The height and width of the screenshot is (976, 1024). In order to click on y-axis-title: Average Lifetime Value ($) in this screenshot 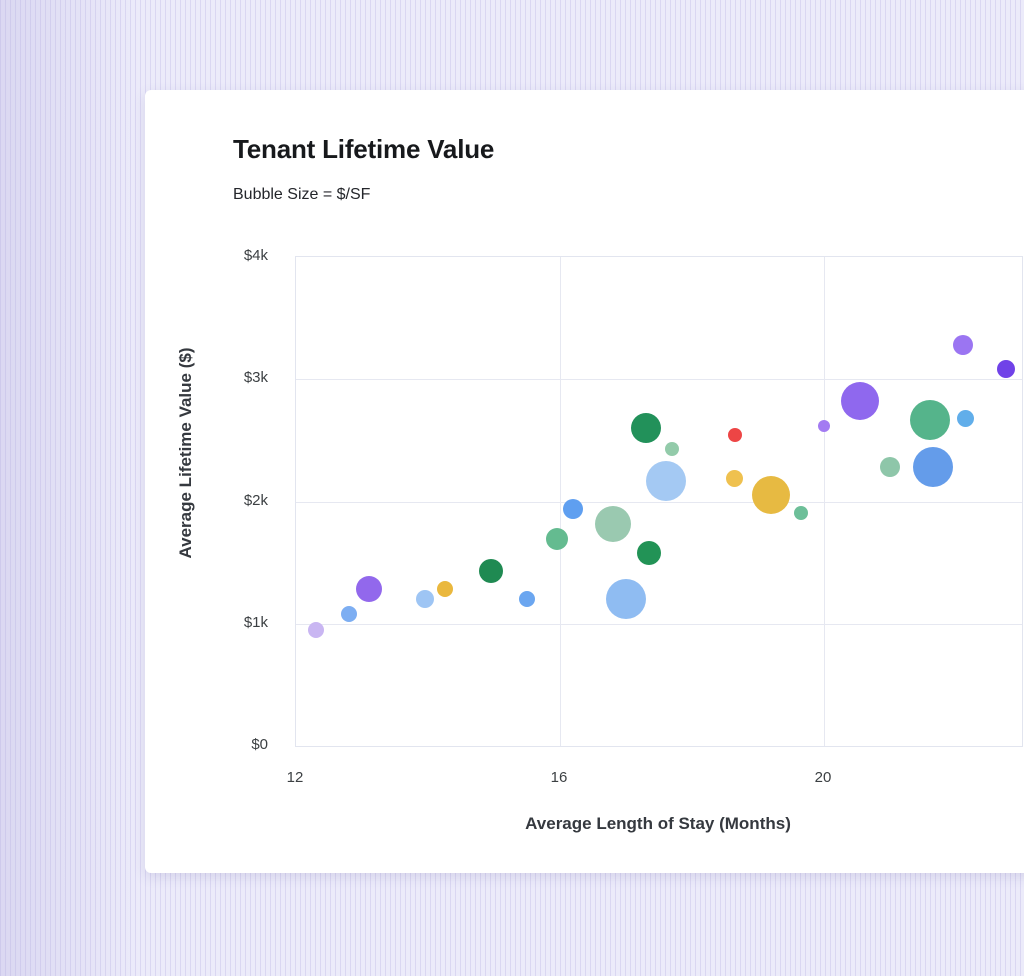, I will do `click(185, 453)`.